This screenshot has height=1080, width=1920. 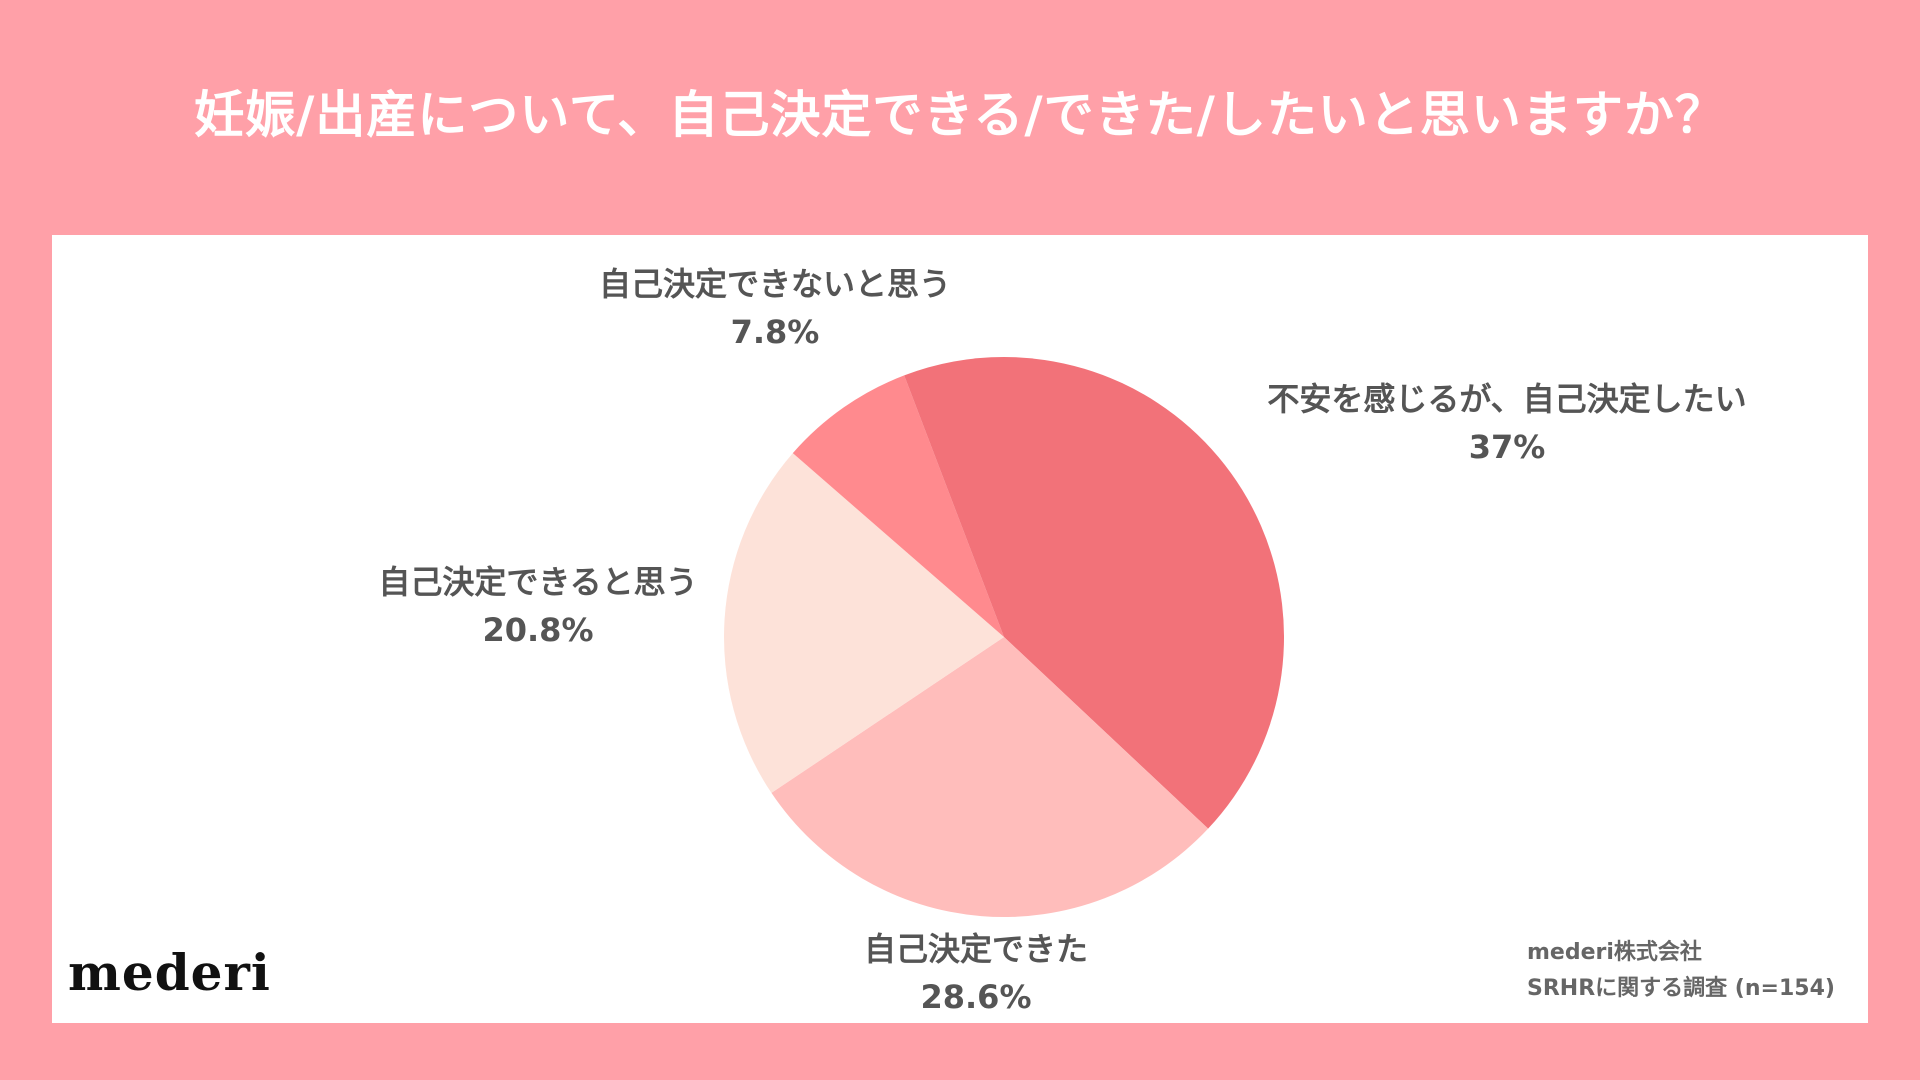 What do you see at coordinates (1614, 952) in the screenshot?
I see `source-company: mederi株式会社` at bounding box center [1614, 952].